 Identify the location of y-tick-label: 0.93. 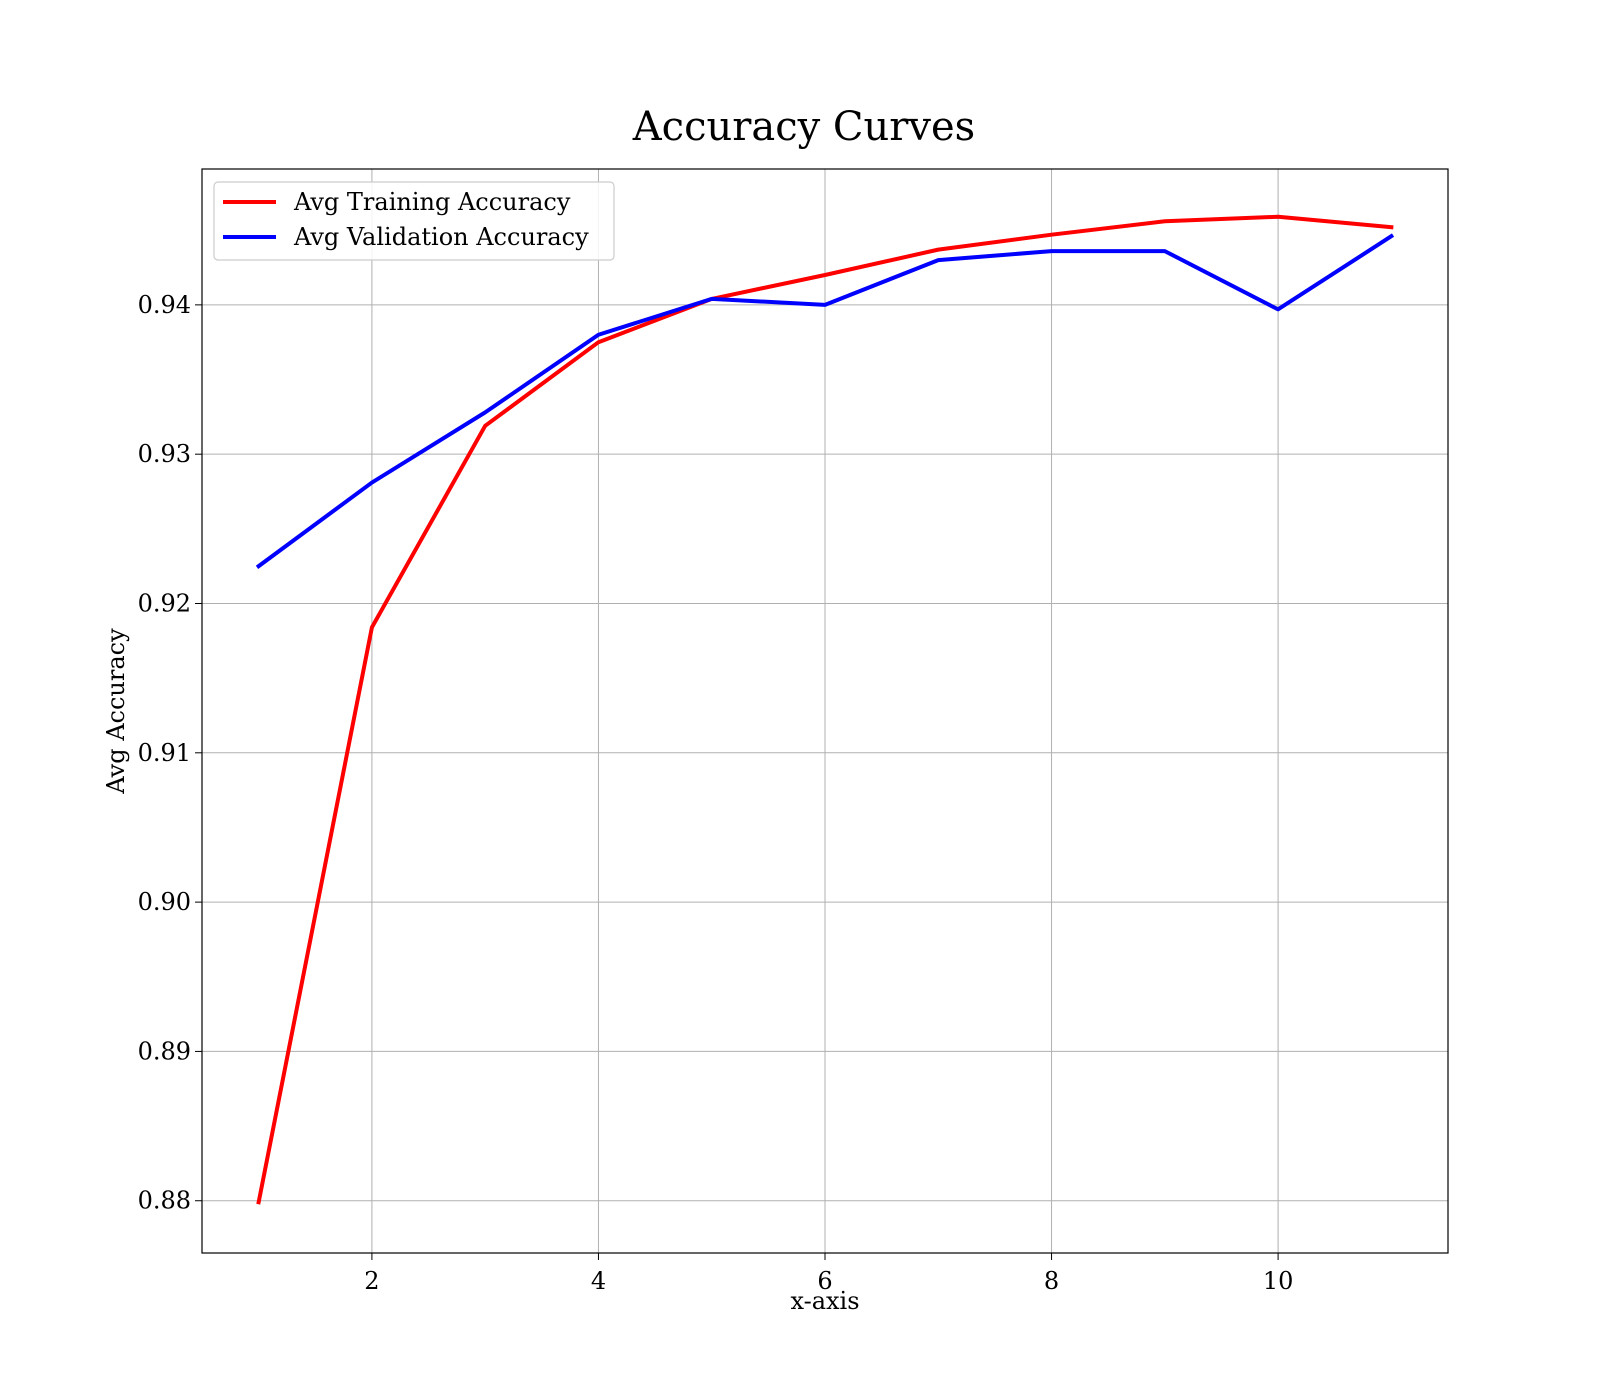
(164, 454).